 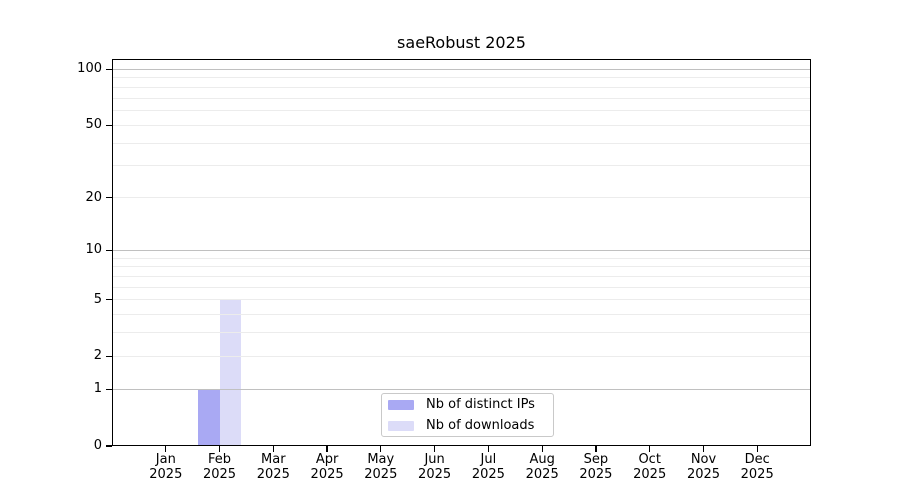 I want to click on x-tick-mark-jan, so click(x=166, y=449).